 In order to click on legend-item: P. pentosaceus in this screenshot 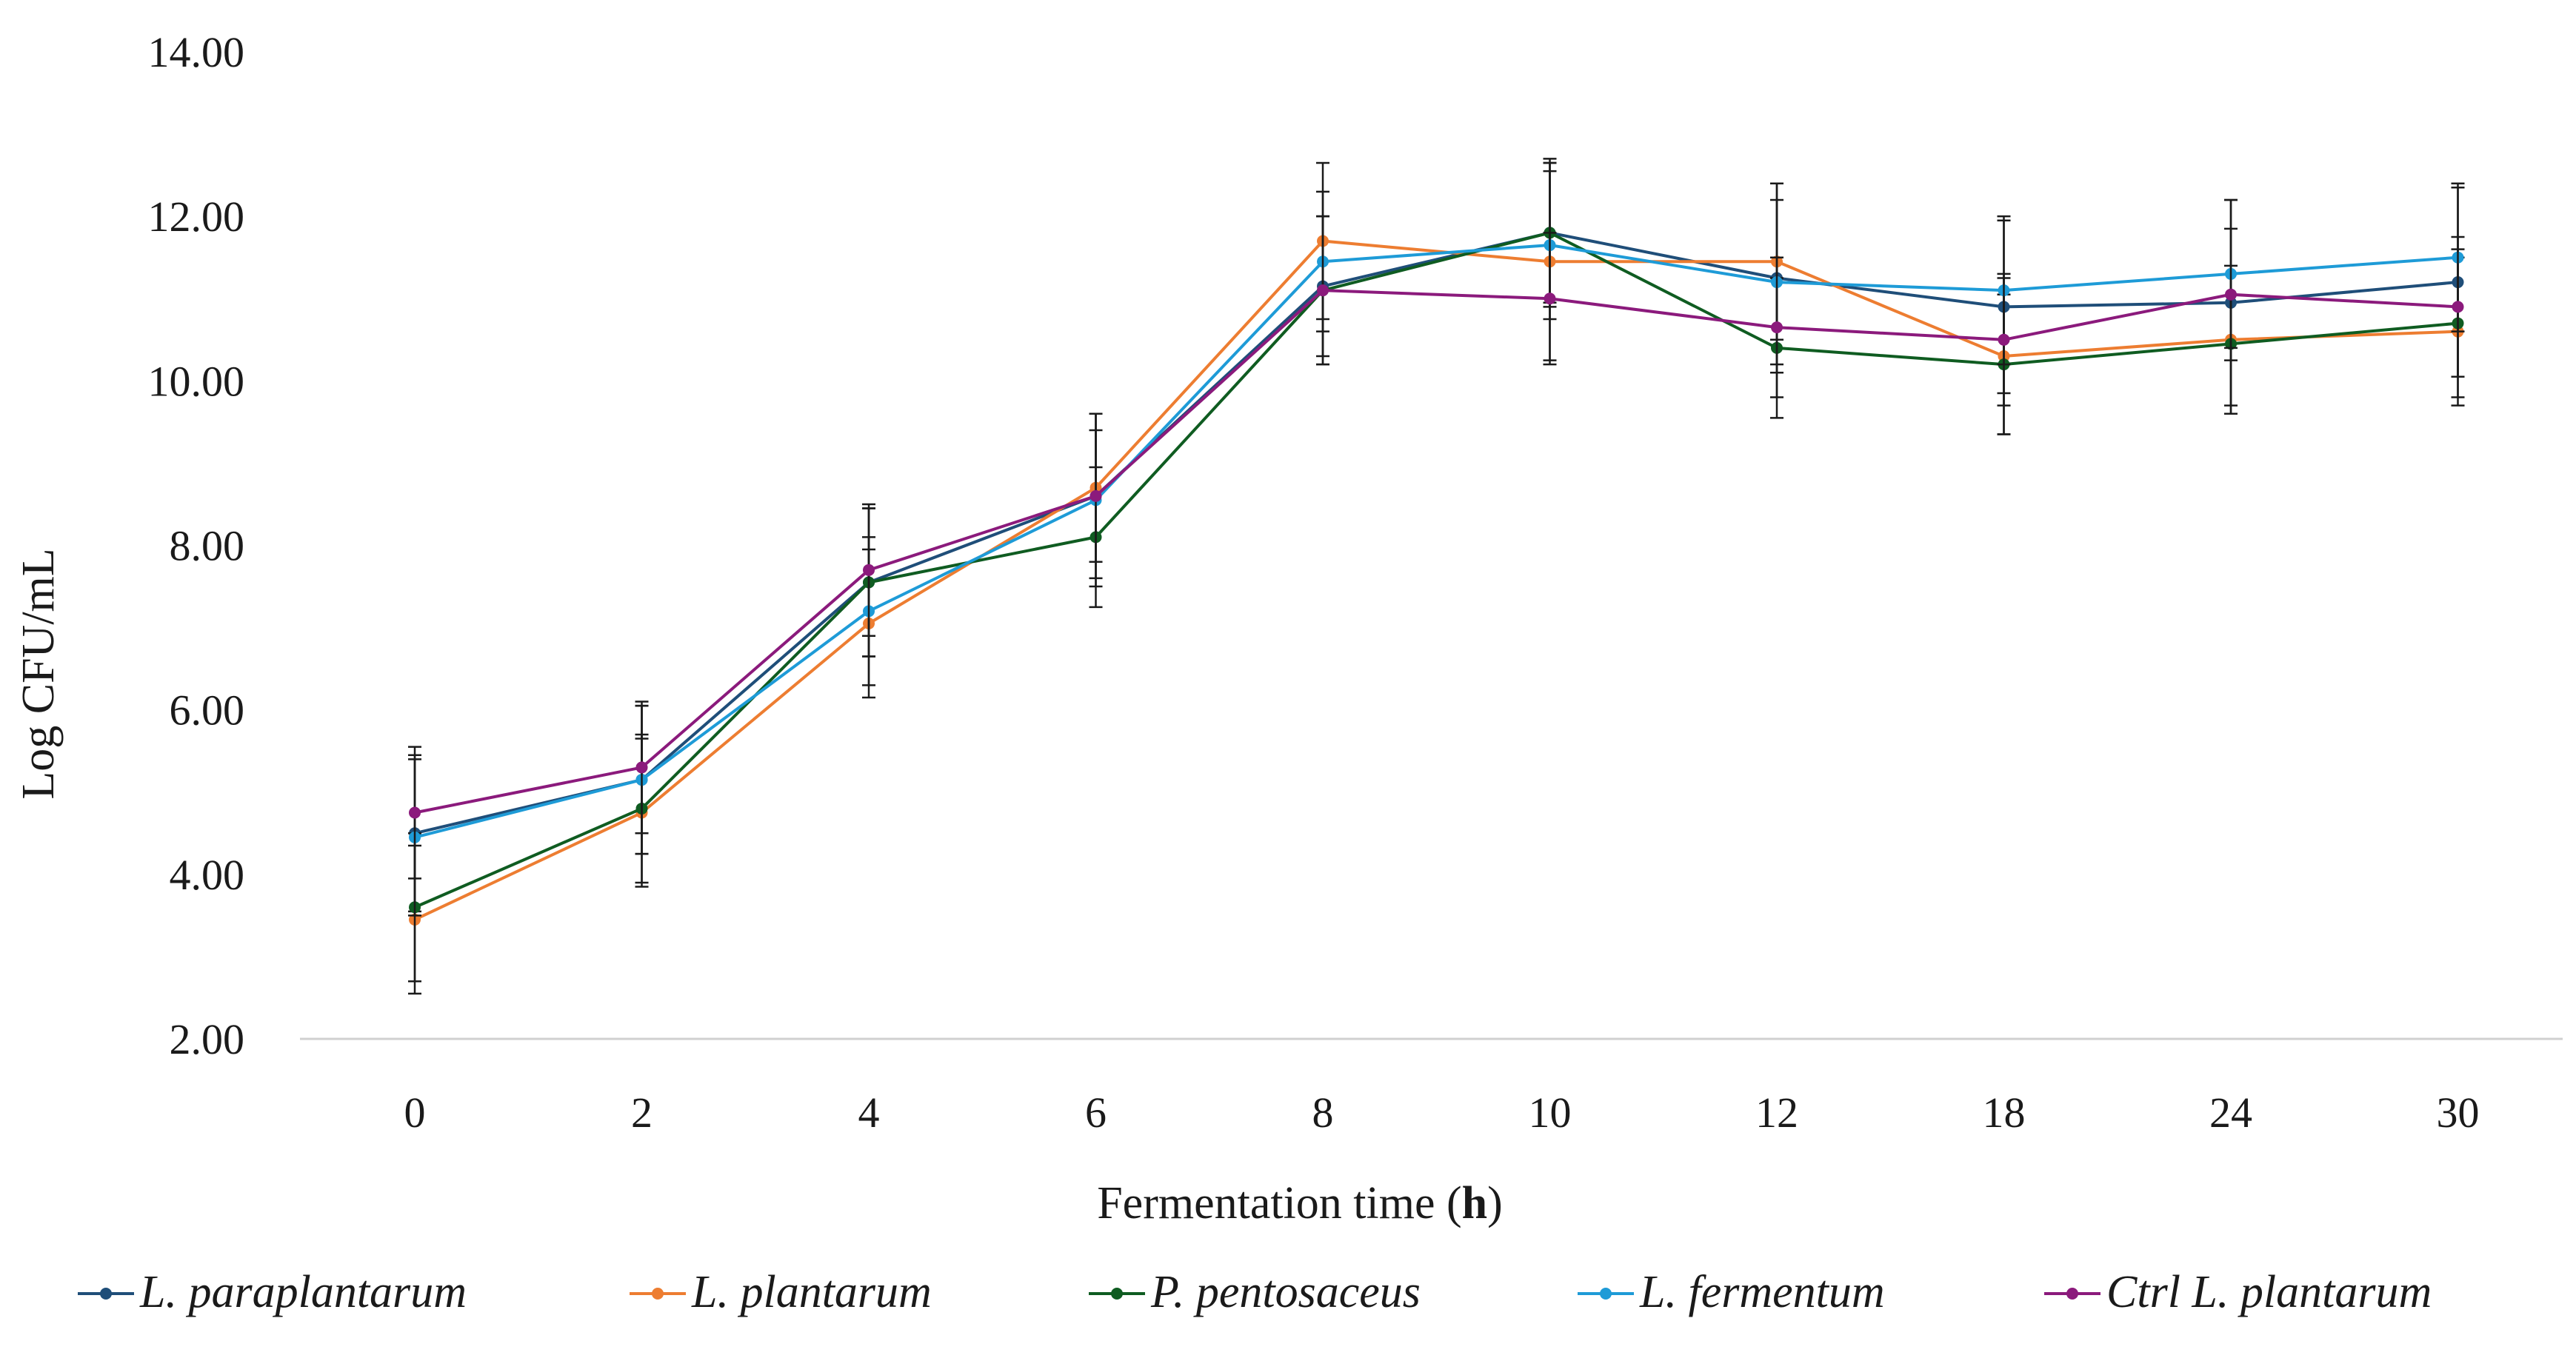, I will do `click(1255, 1292)`.